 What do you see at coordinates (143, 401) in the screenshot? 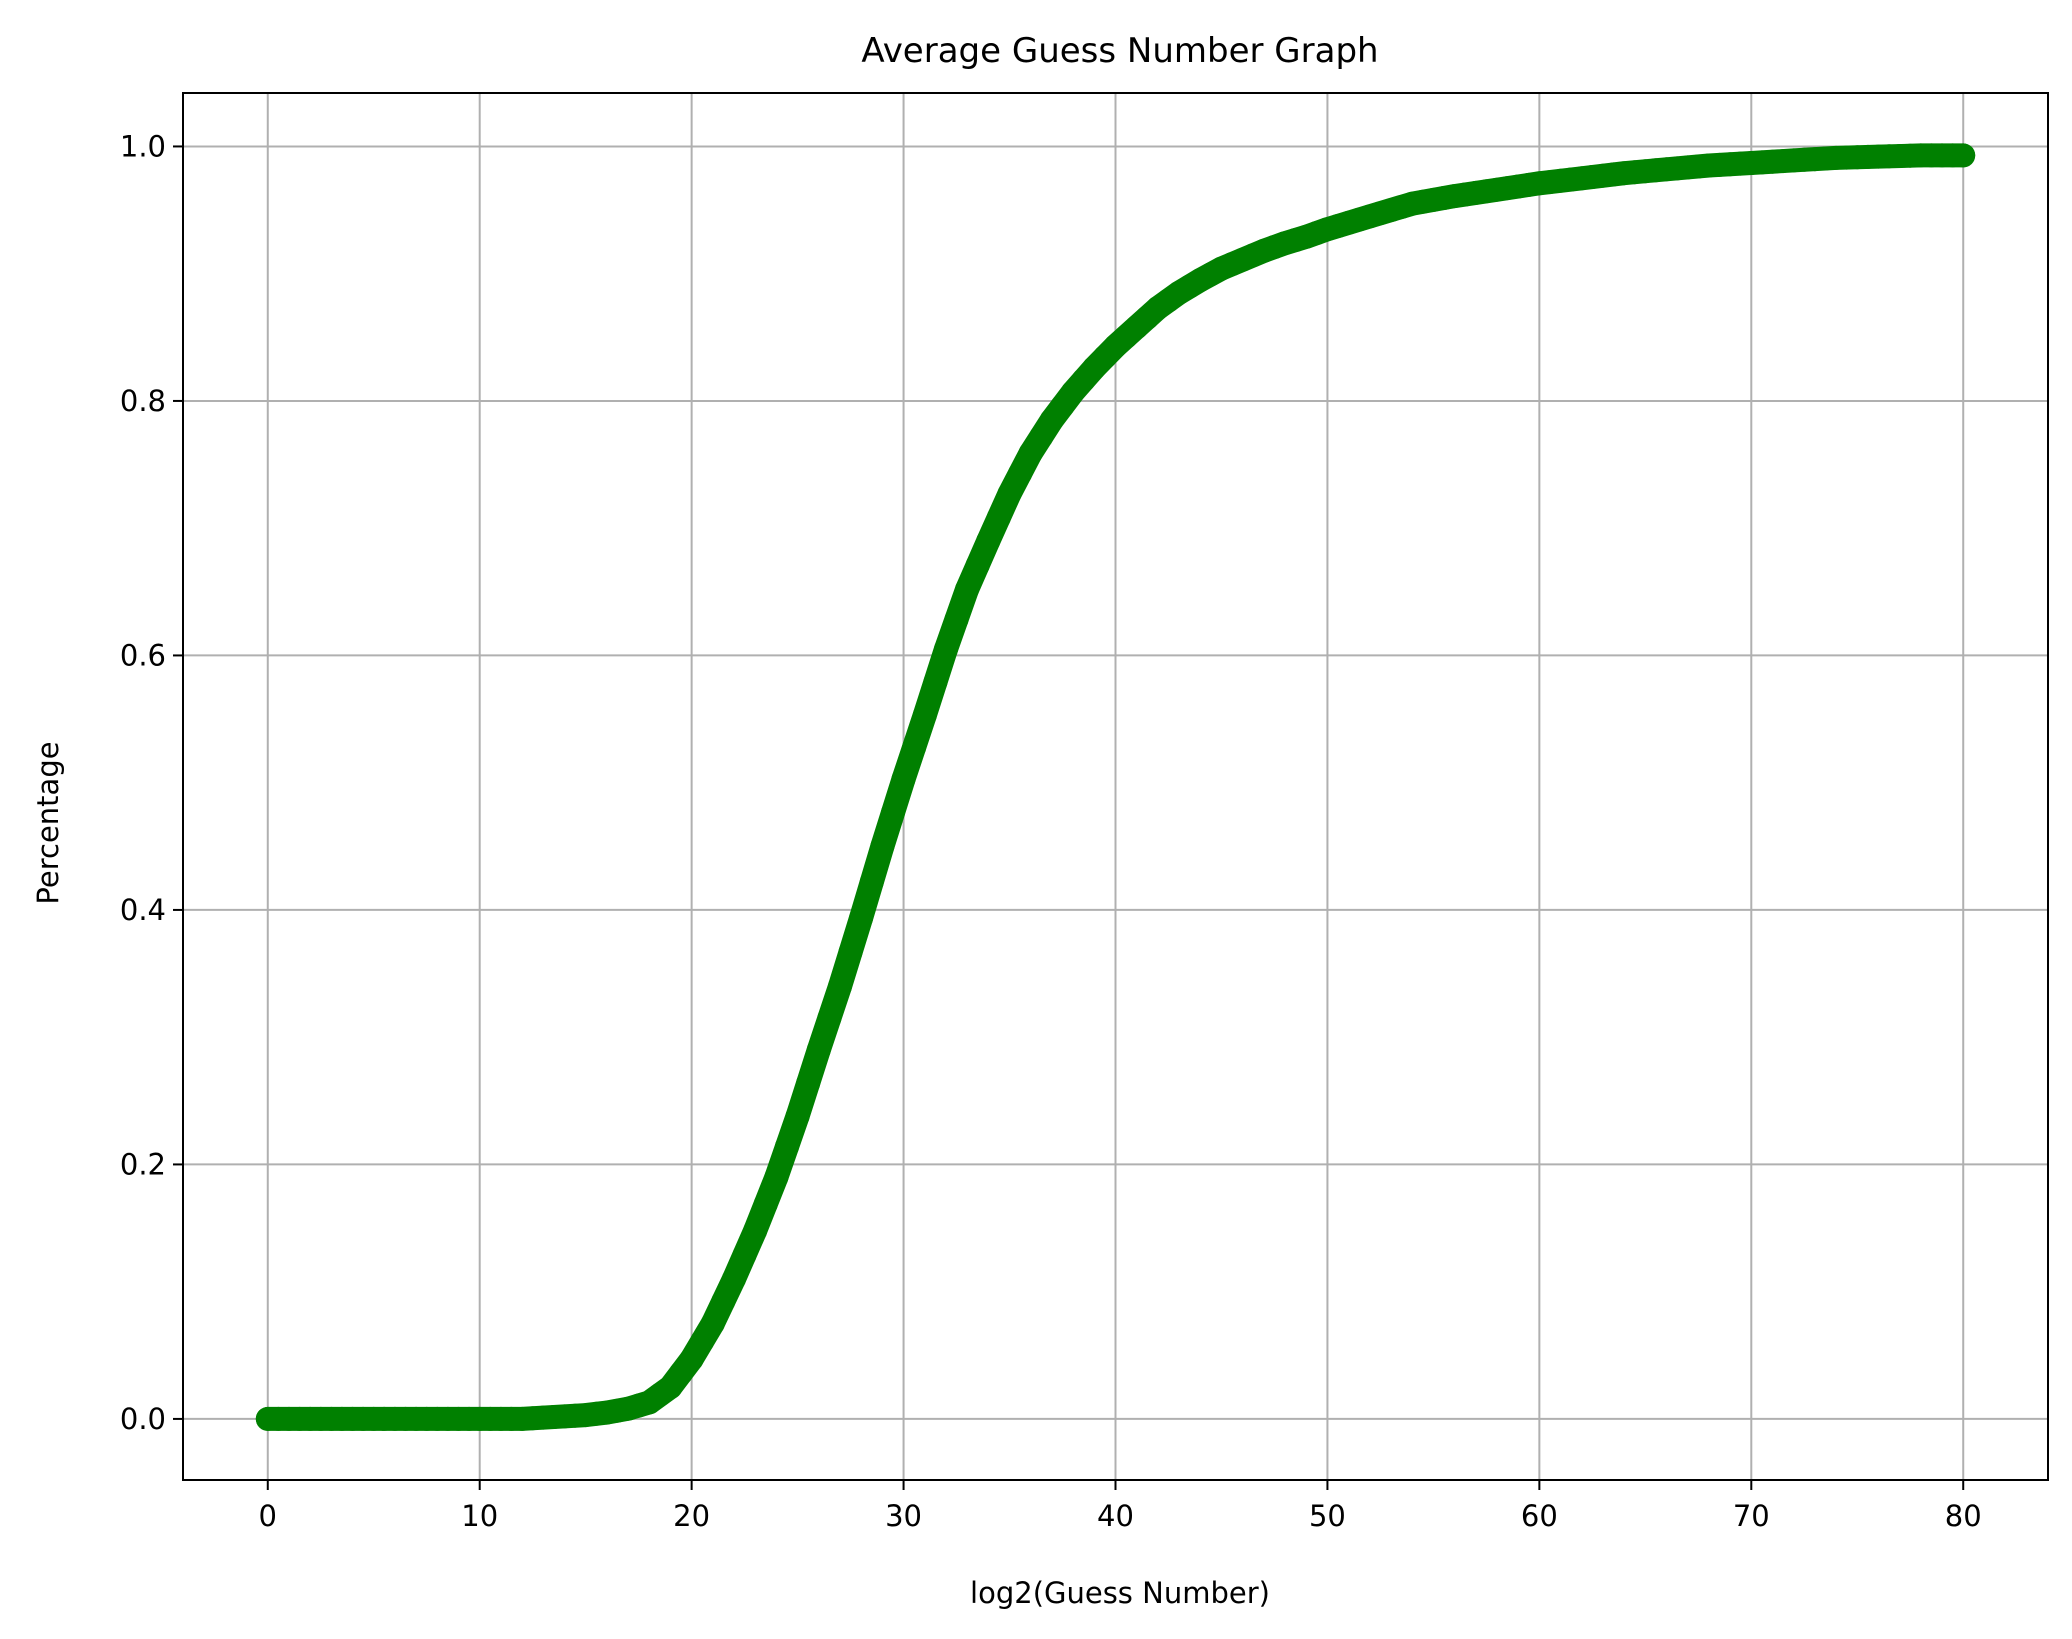
I see `y-tick-label: 0.8` at bounding box center [143, 401].